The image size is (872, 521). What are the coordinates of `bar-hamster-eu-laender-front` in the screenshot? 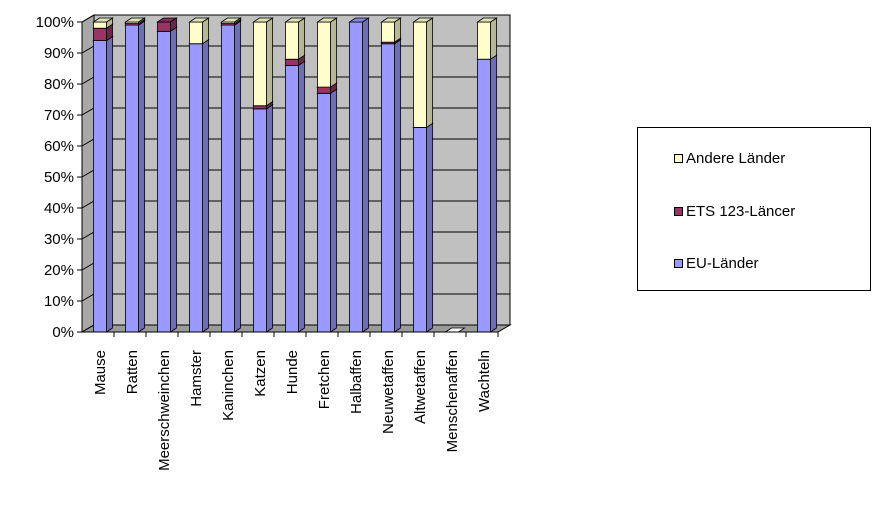 It's located at (196, 188).